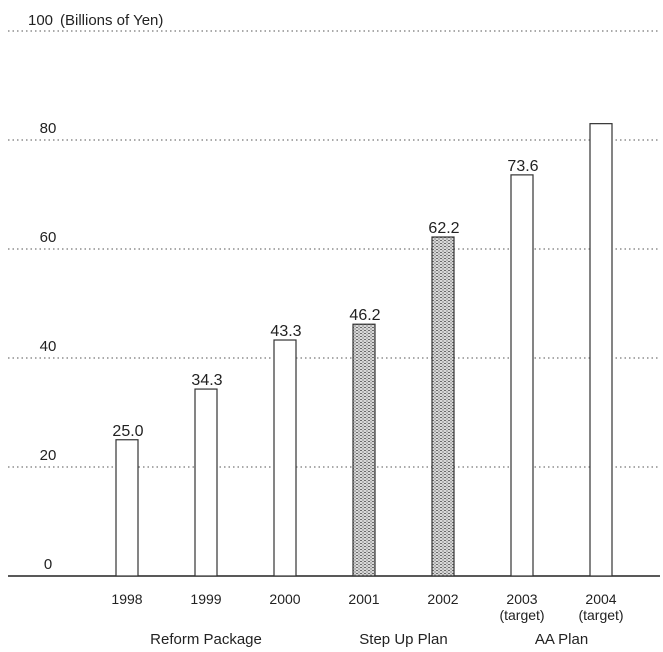 Image resolution: width=663 pixels, height=652 pixels. What do you see at coordinates (561, 639) in the screenshot?
I see `phase-label-3: AA Plan` at bounding box center [561, 639].